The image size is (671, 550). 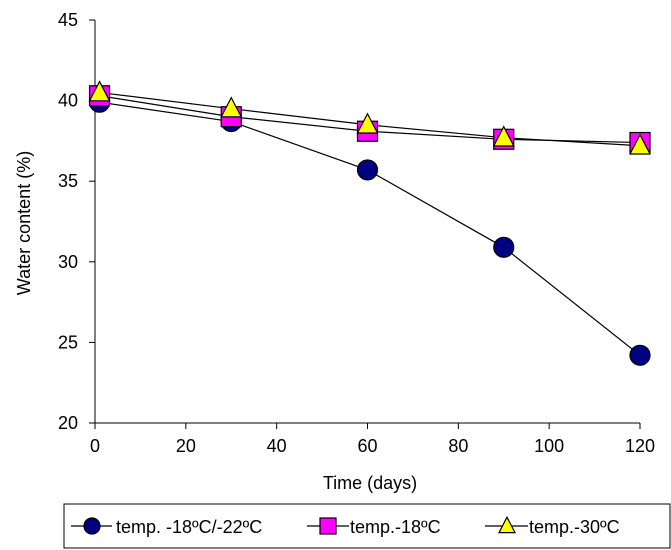 I want to click on y-axis-label: Water content (%), so click(x=24, y=223).